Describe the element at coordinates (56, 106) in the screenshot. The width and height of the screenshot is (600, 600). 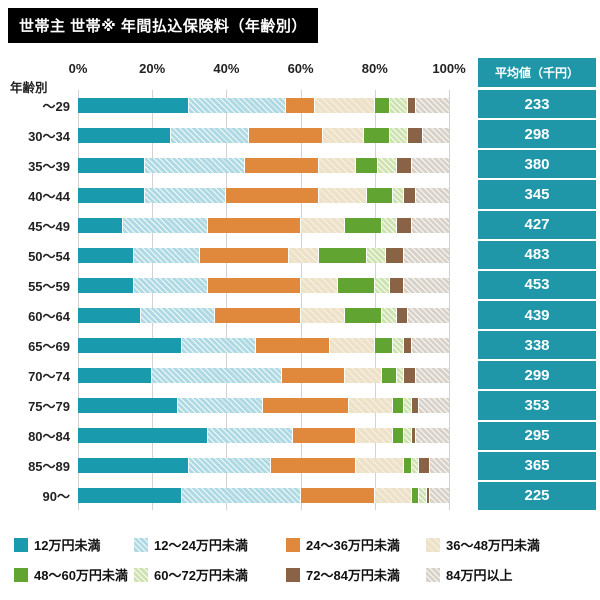
I see `age-group-label: ～29` at that location.